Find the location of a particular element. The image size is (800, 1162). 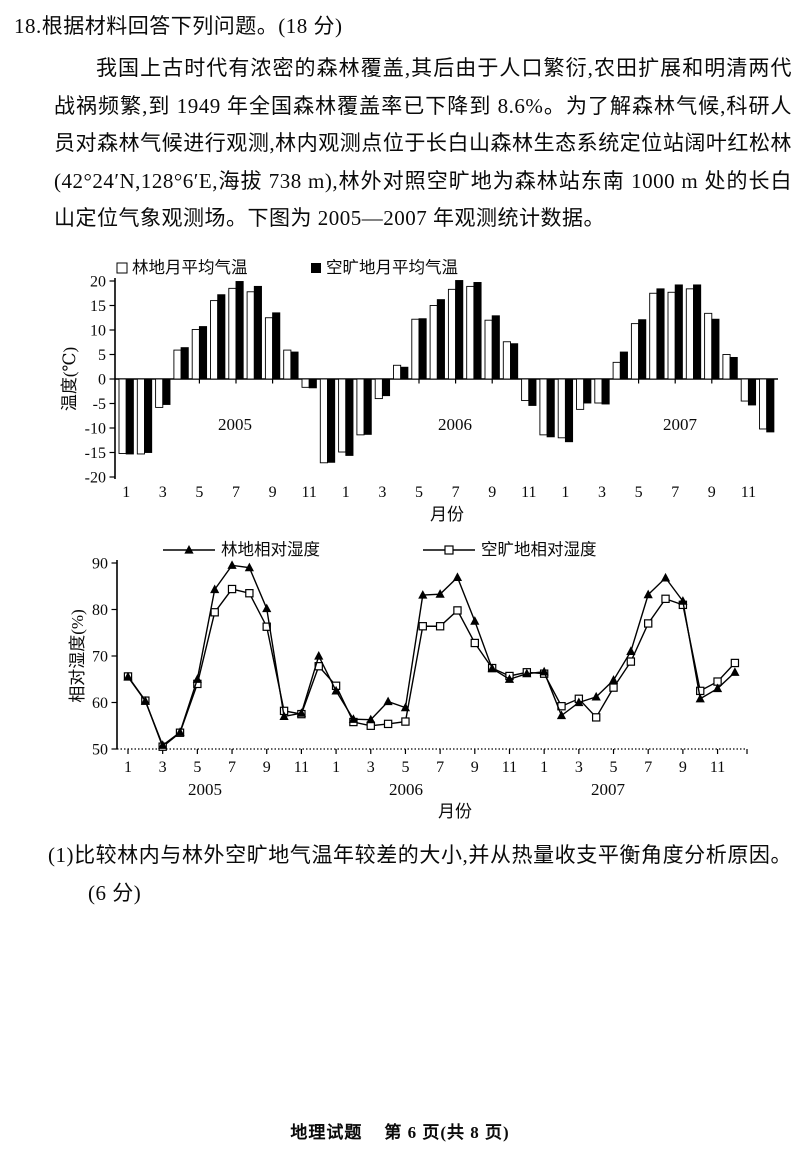

svg-text: 空旷地月平均气温 is located at coordinates (392, 267).